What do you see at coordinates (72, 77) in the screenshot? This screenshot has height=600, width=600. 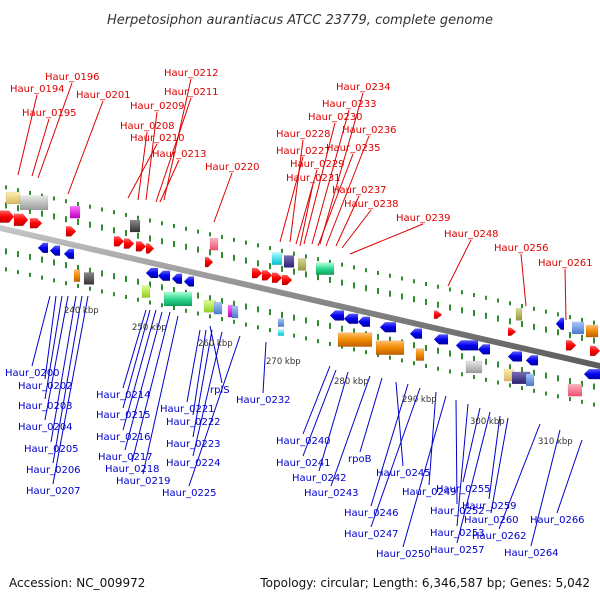 I see `forward-gene-label: Haur_0196` at bounding box center [72, 77].